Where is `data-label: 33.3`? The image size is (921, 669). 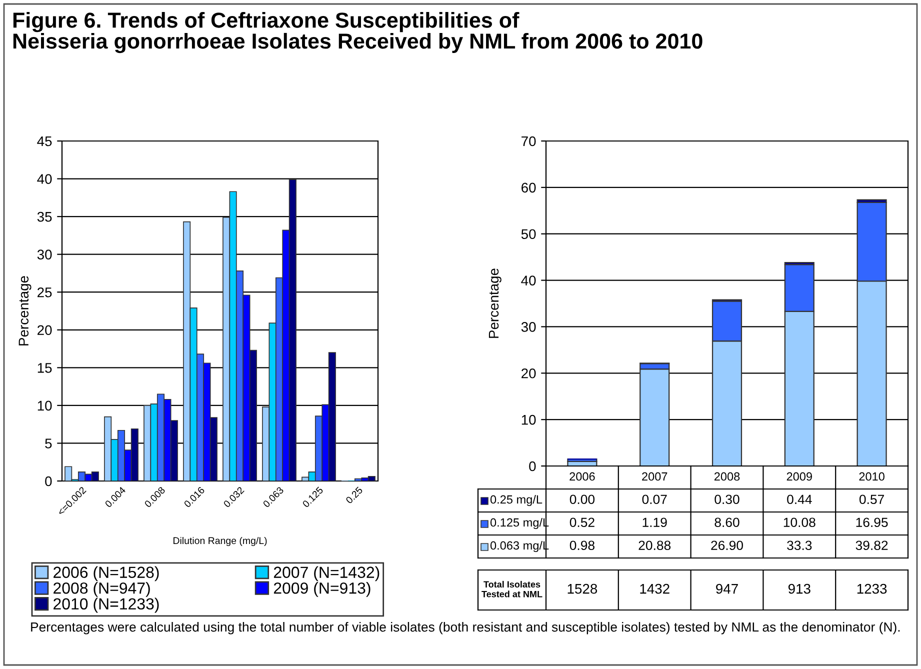 data-label: 33.3 is located at coordinates (799, 545).